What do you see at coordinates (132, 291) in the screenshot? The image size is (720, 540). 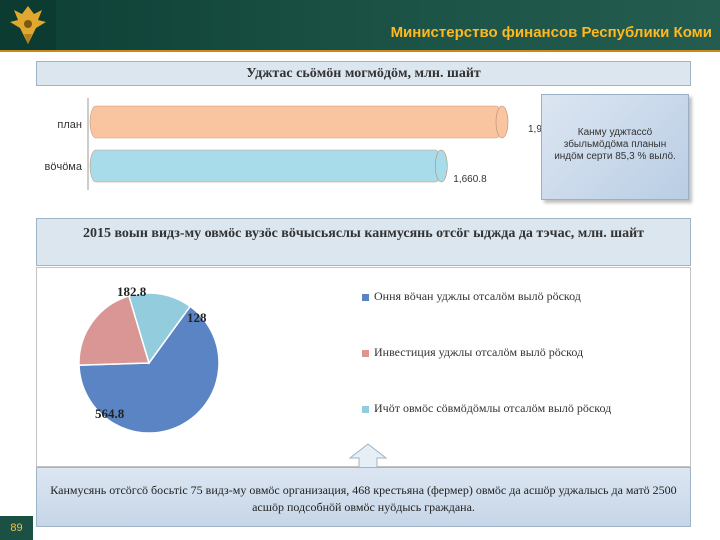 I see `pie-label-investment: 182.8` at bounding box center [132, 291].